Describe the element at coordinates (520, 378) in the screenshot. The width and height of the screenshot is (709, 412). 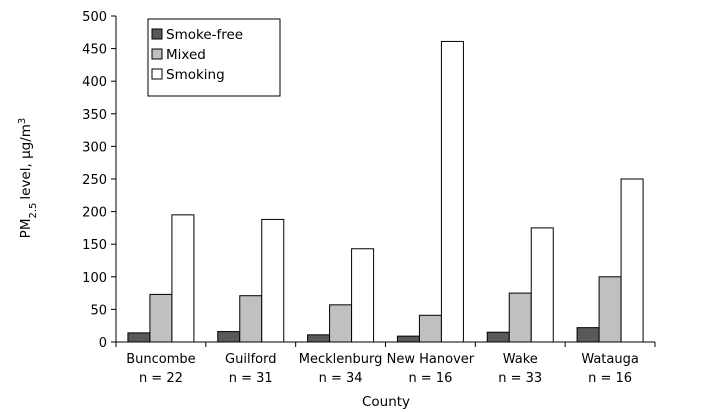
I see `x-tick-count-label: n = 33` at that location.